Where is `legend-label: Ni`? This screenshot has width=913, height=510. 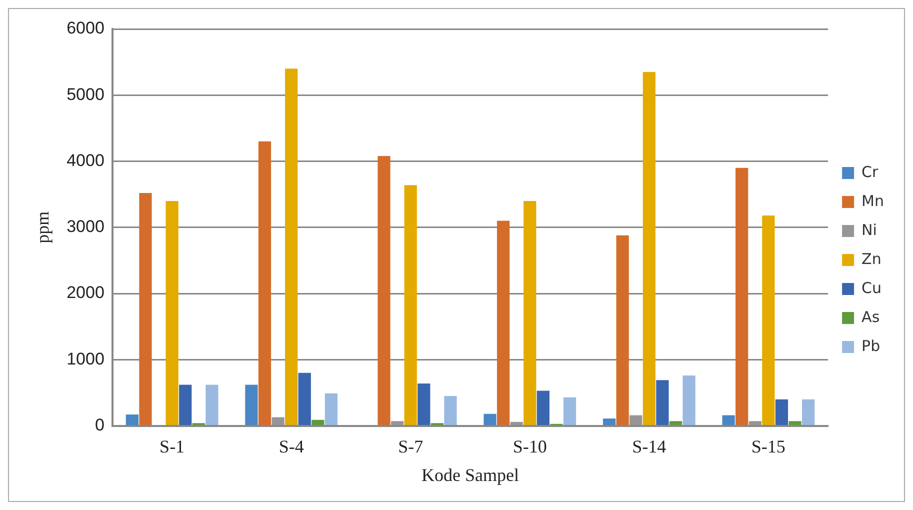 legend-label: Ni is located at coordinates (869, 229).